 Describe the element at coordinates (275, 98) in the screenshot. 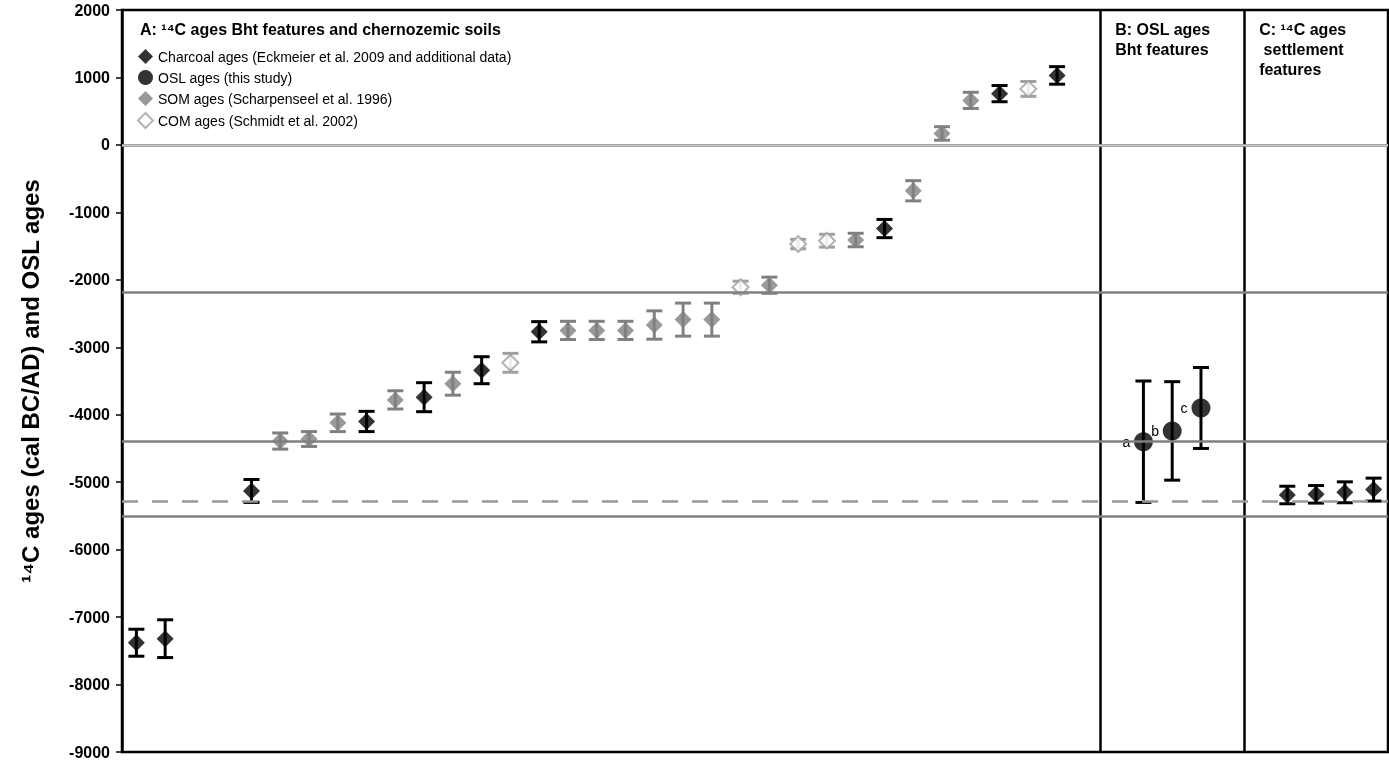

I see `legend-label: SOM ages (Scharpenseel et al. 1996)` at that location.